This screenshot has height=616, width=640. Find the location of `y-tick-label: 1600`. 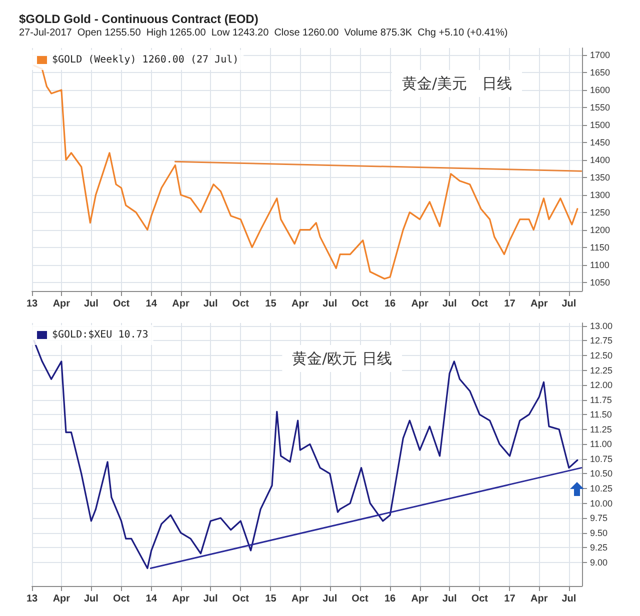

y-tick-label: 1600 is located at coordinates (600, 89).